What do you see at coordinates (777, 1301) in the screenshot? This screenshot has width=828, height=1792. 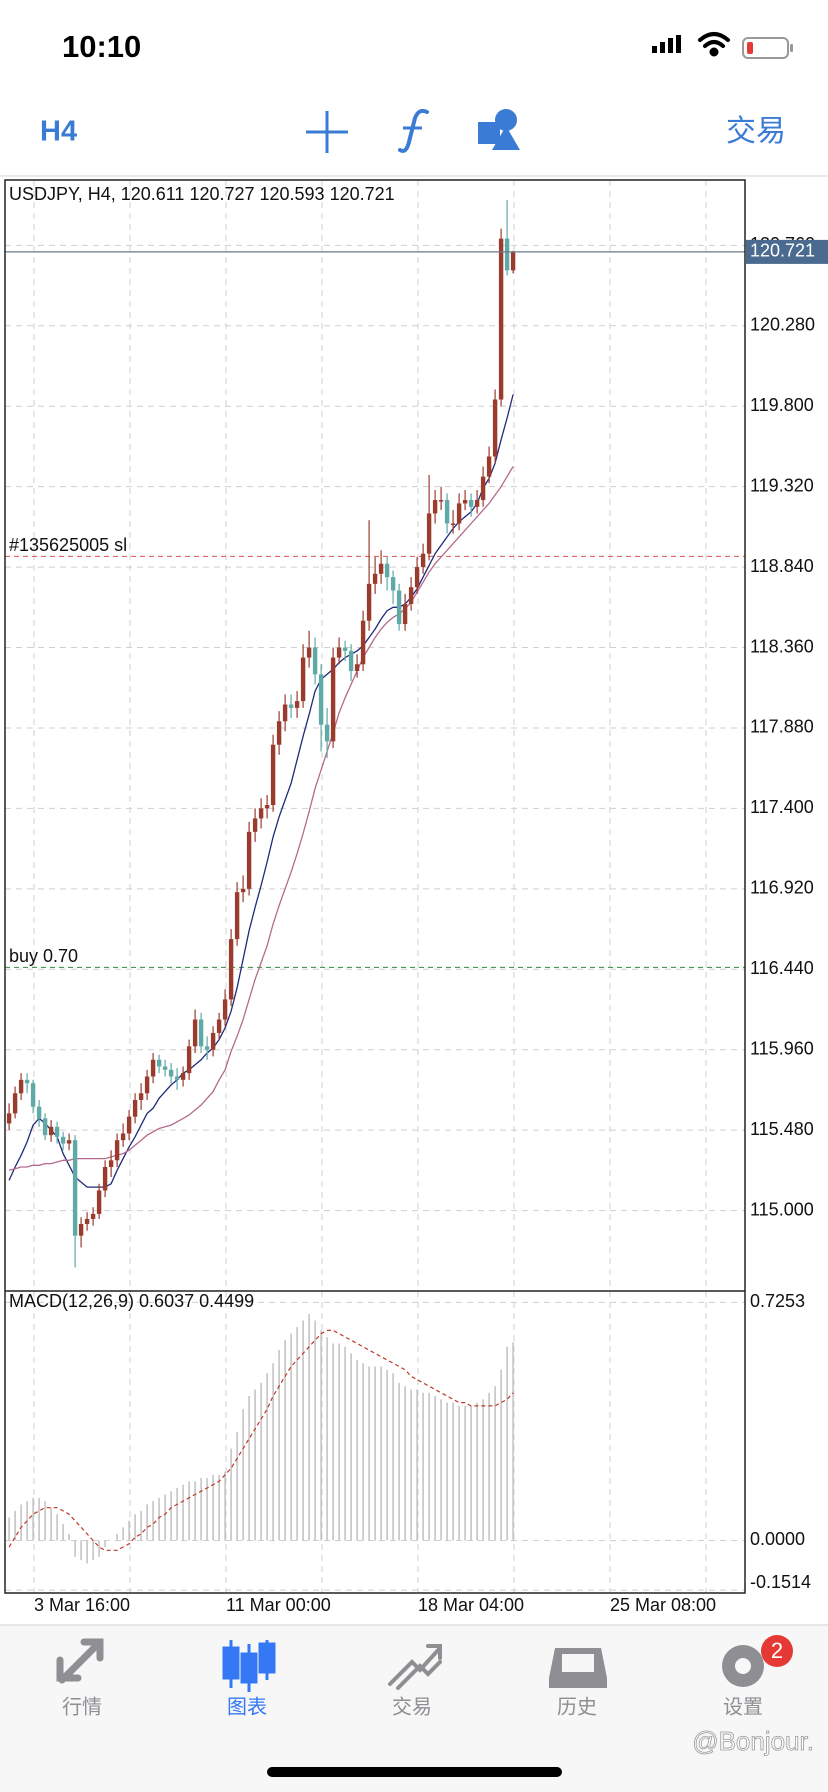 I see `y-tick-label: 0.7253` at bounding box center [777, 1301].